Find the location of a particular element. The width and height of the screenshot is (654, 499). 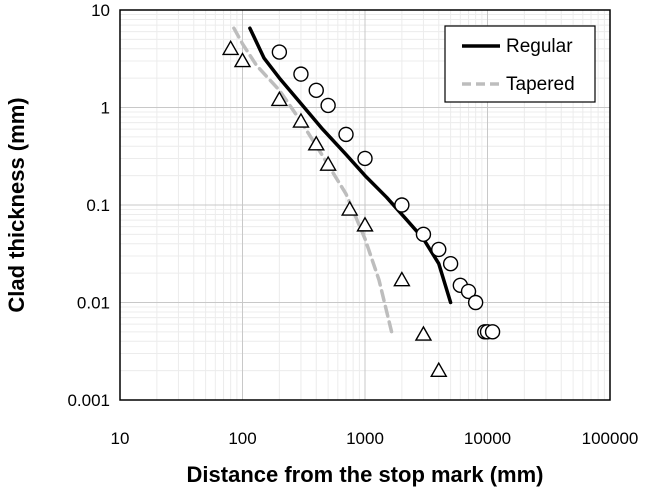

x-axis-title: Distance from the stop mark (mm) is located at coordinates (365, 474).